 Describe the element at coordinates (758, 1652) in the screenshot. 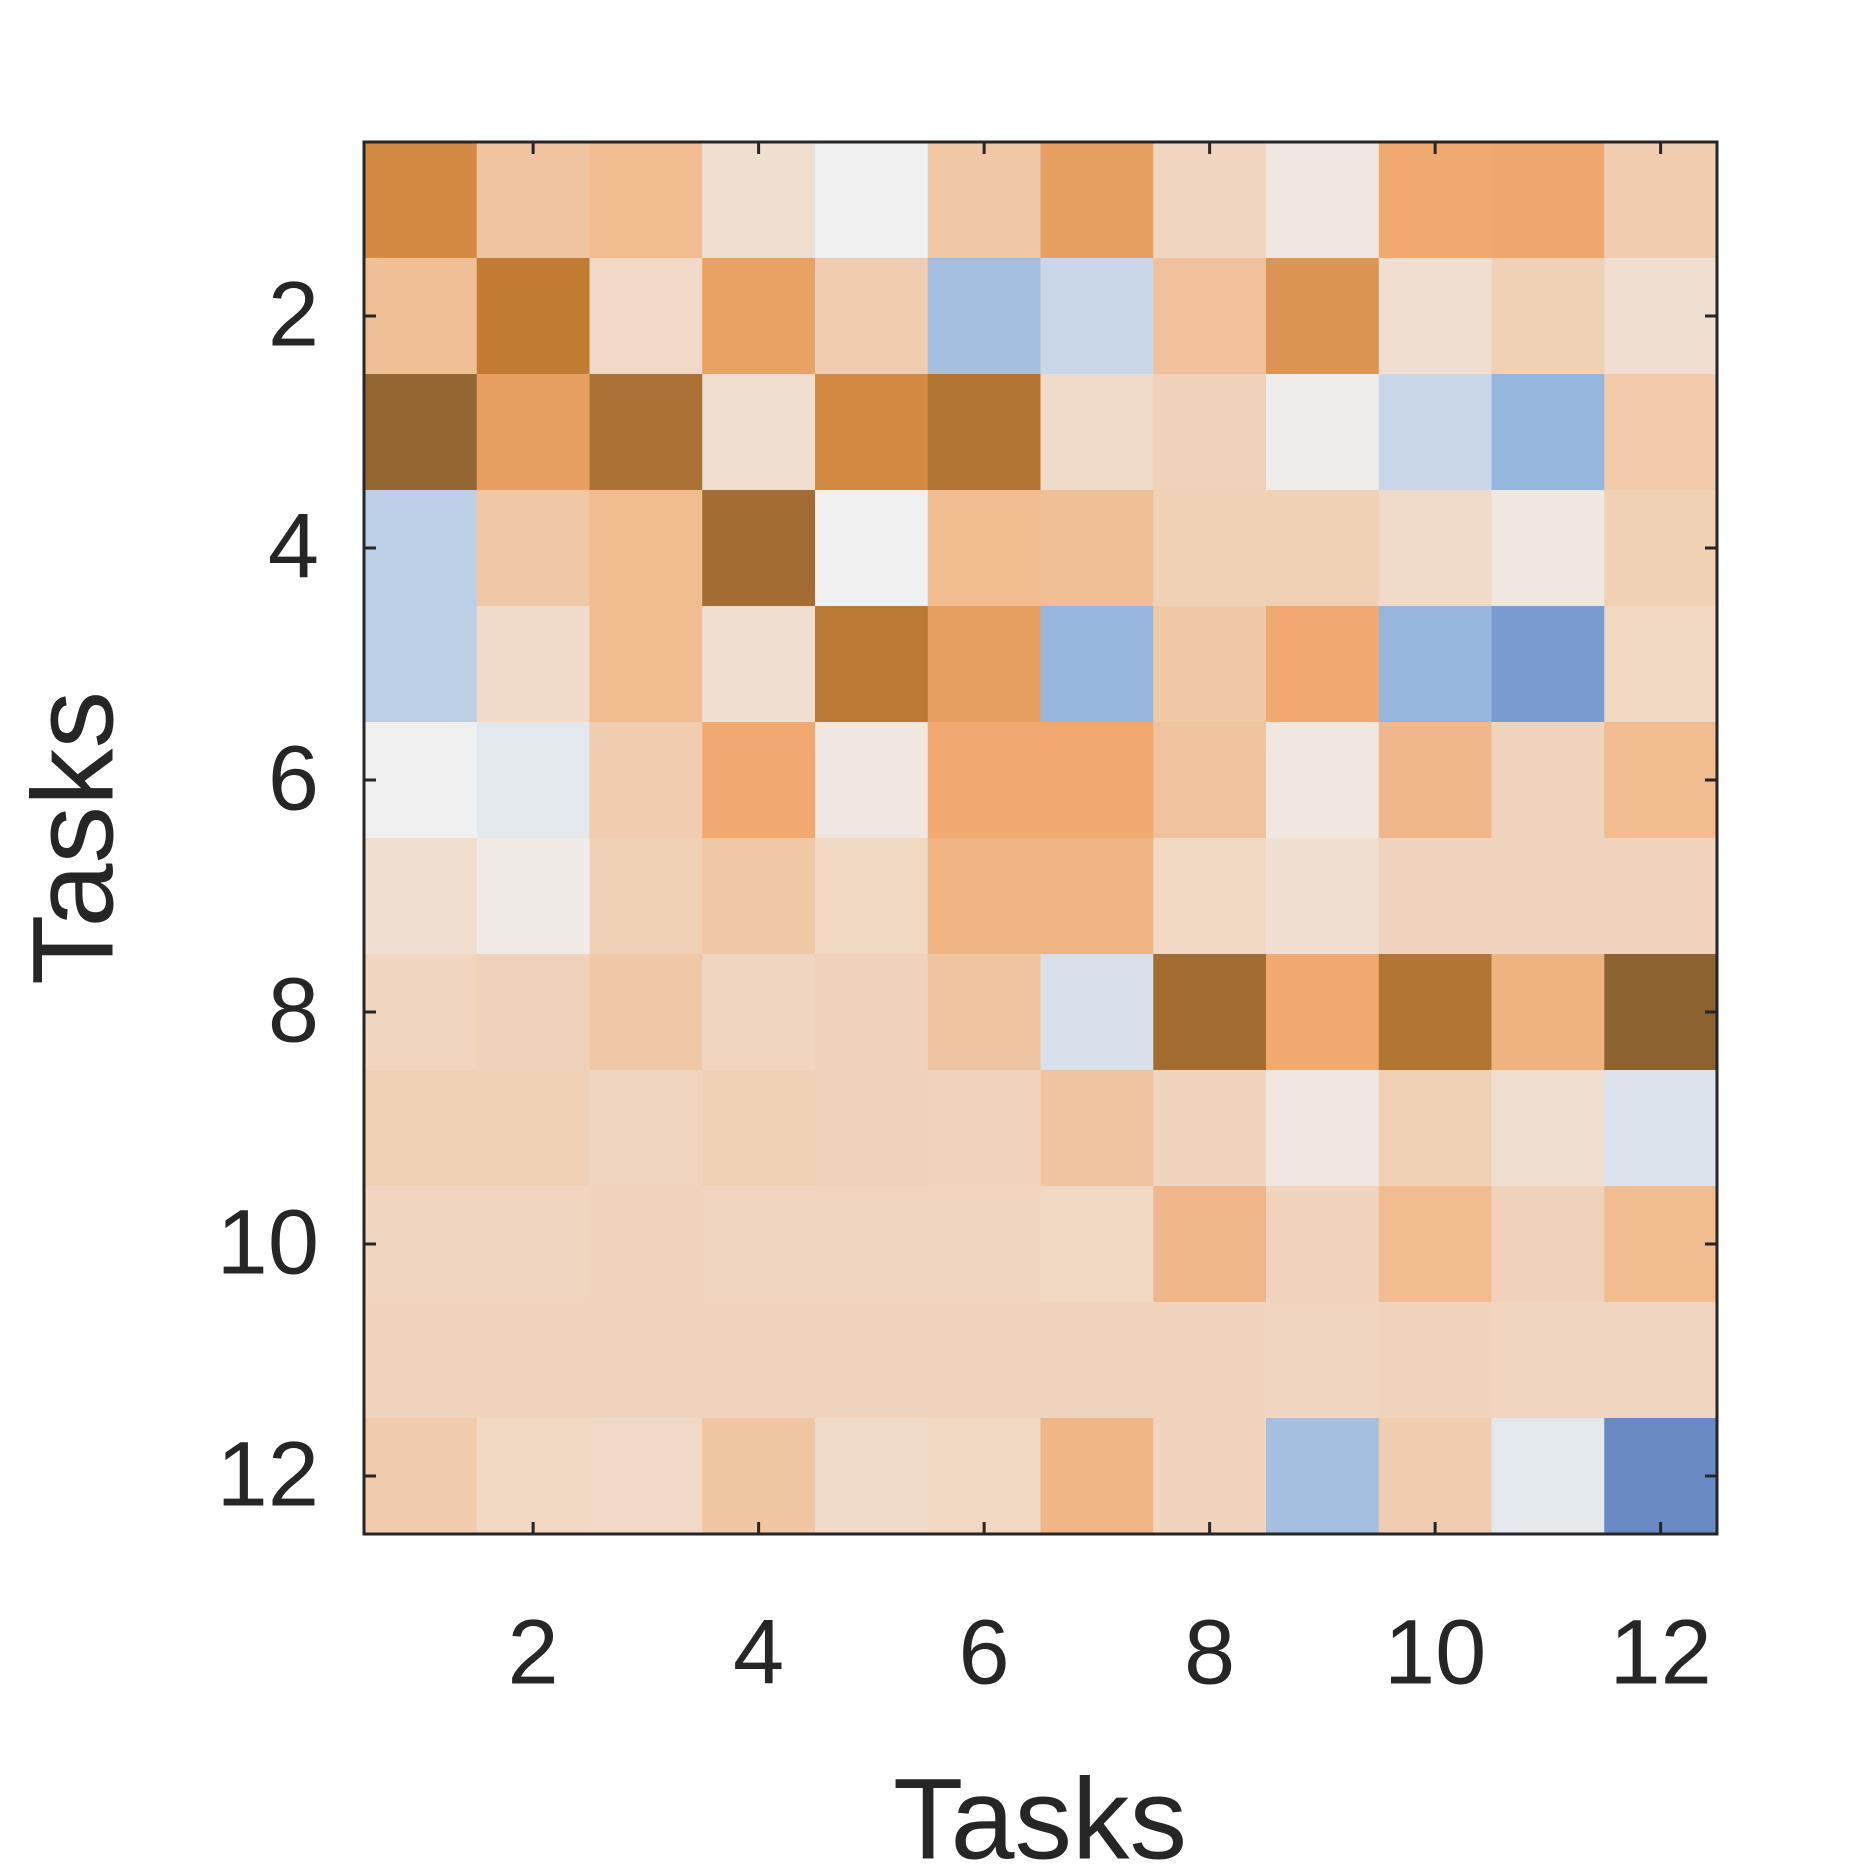

I see `x-tick-label: 4` at that location.